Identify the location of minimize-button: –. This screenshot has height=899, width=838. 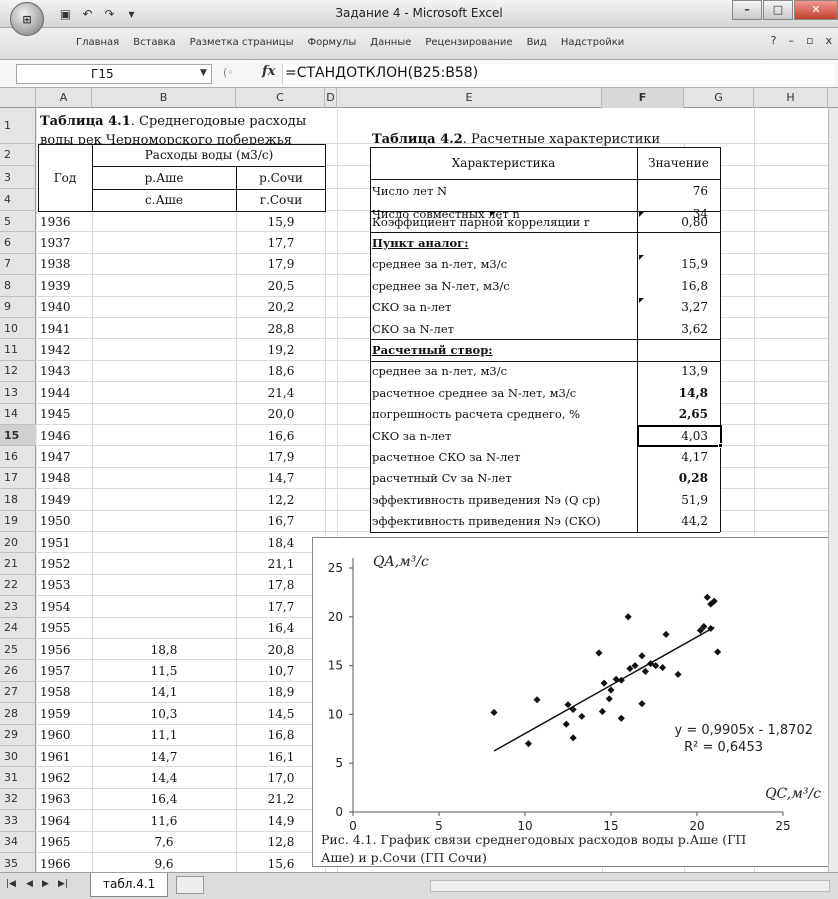
(747, 10).